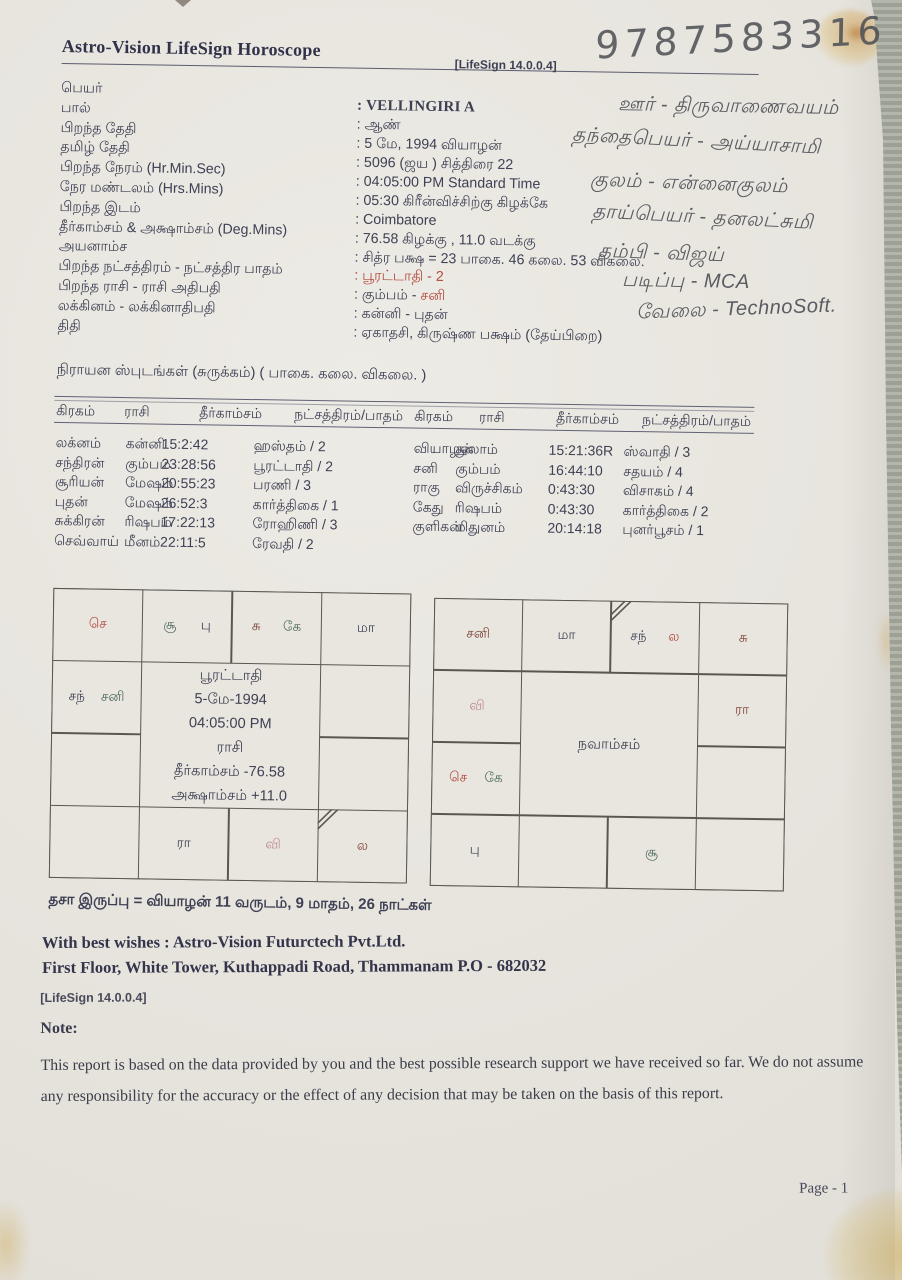  I want to click on note-label: Note:, so click(59, 1028).